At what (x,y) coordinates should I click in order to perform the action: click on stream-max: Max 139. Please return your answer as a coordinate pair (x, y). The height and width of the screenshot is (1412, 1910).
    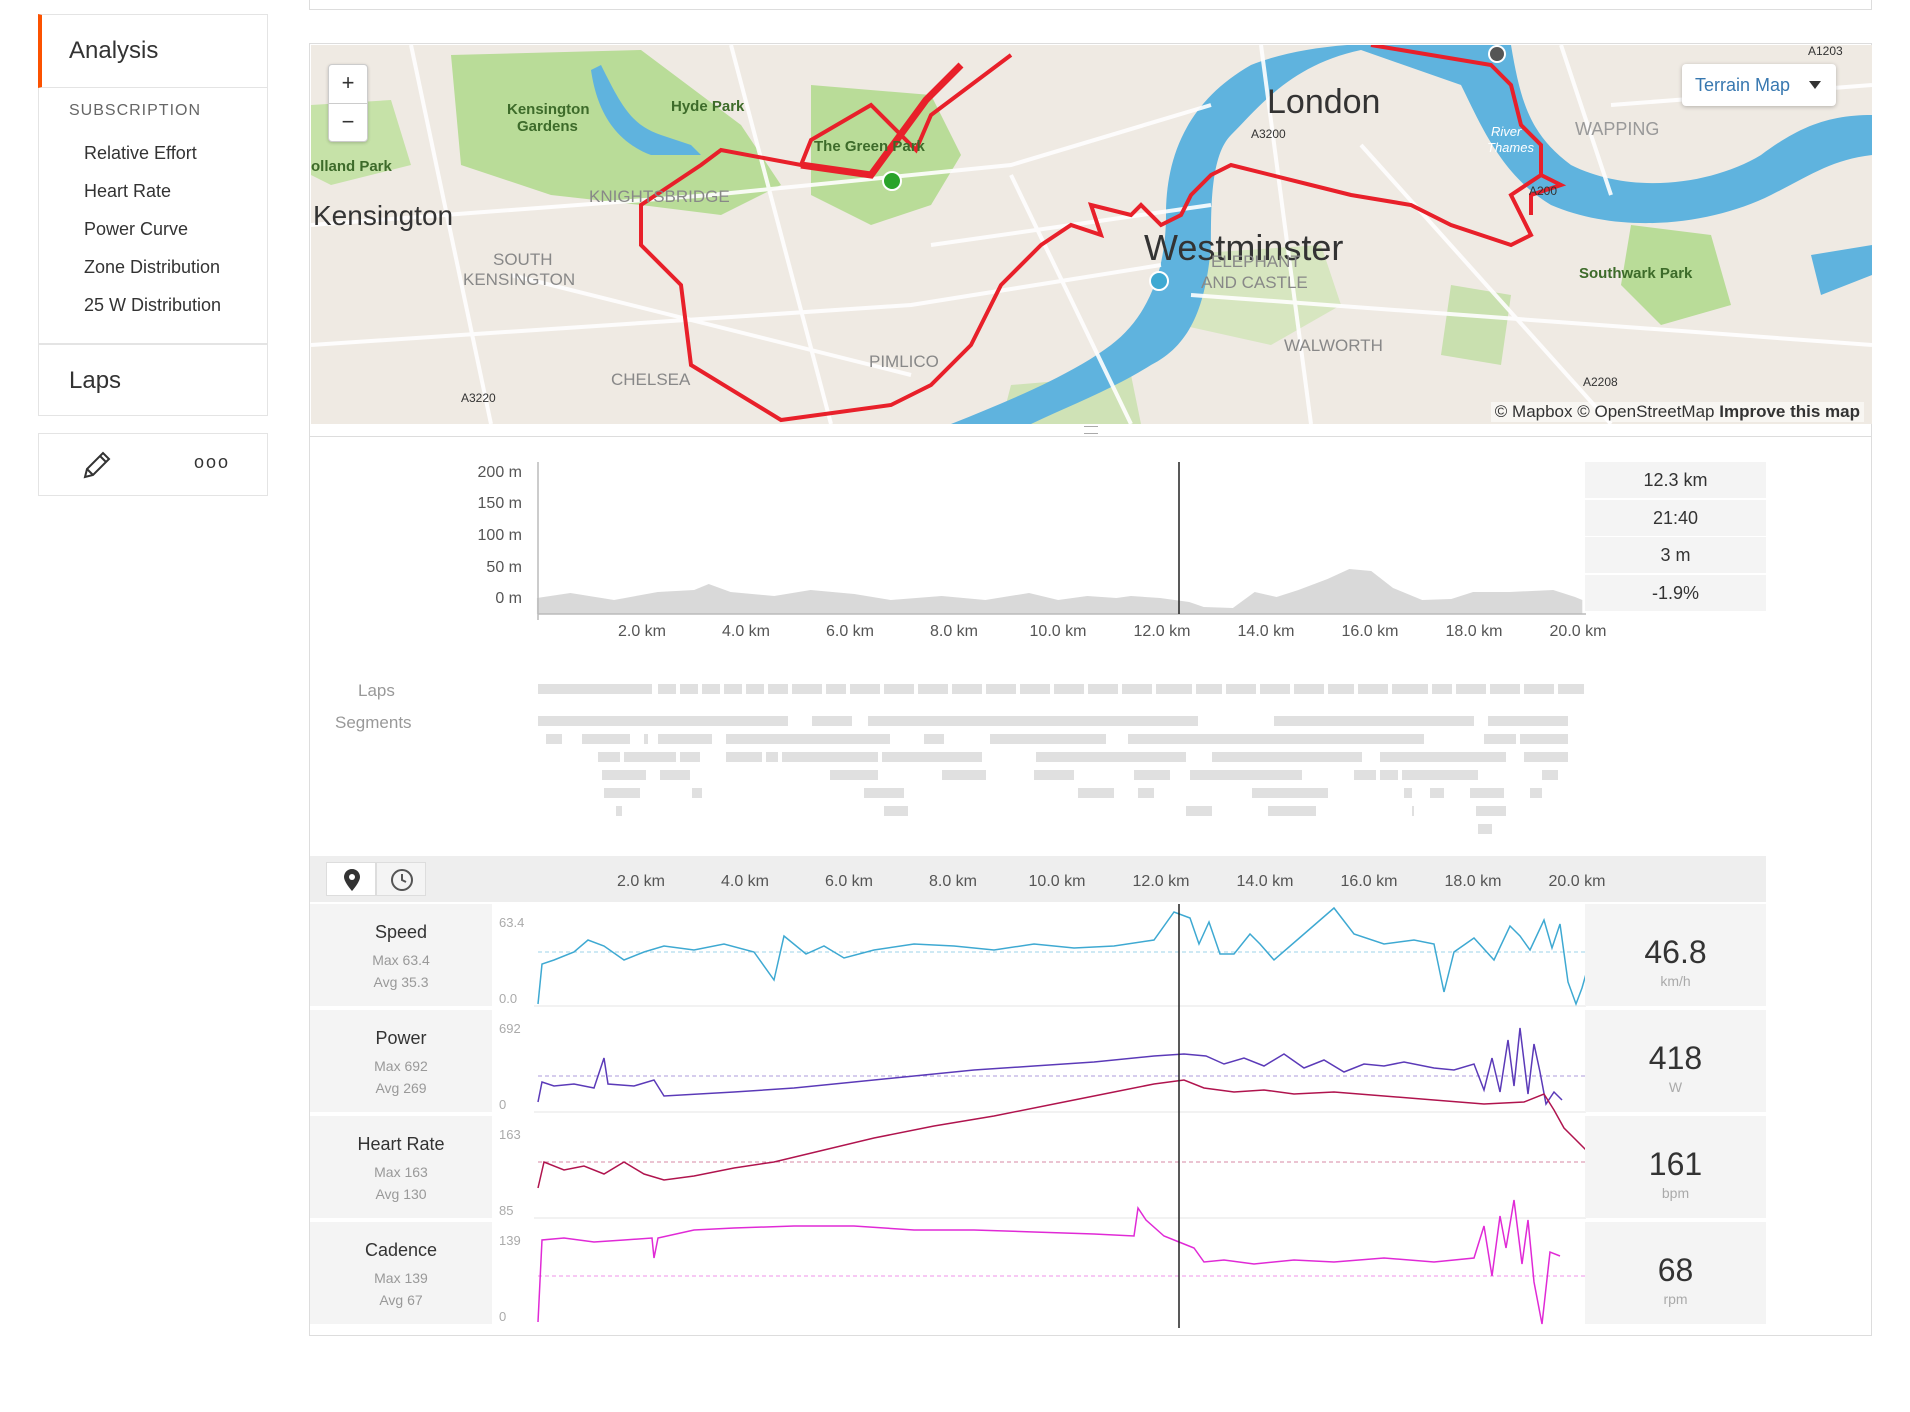
    Looking at the image, I should click on (401, 1278).